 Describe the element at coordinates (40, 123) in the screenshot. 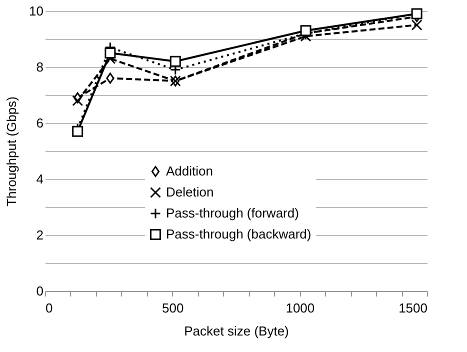

I see `y-tick-label: 6` at that location.